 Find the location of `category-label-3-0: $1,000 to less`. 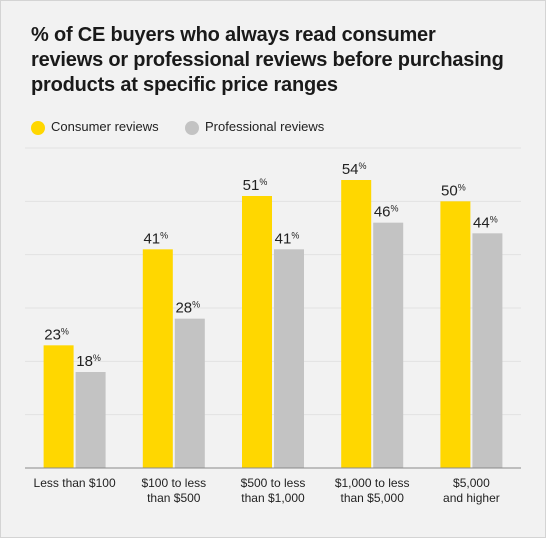

category-label-3-0: $1,000 to less is located at coordinates (372, 483).